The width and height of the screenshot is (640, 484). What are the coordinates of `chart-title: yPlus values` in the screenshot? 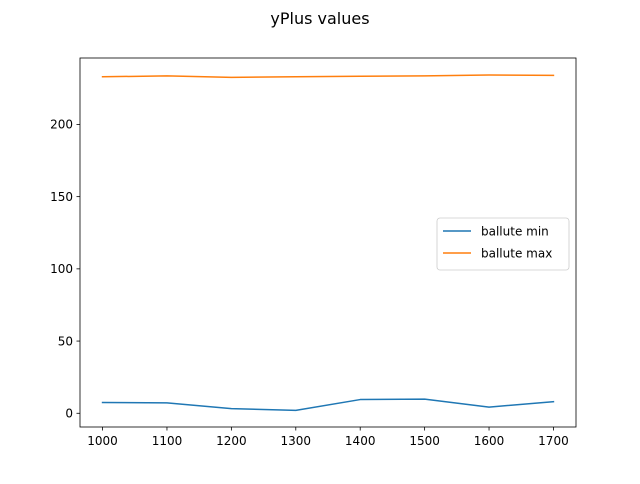 It's located at (319, 18).